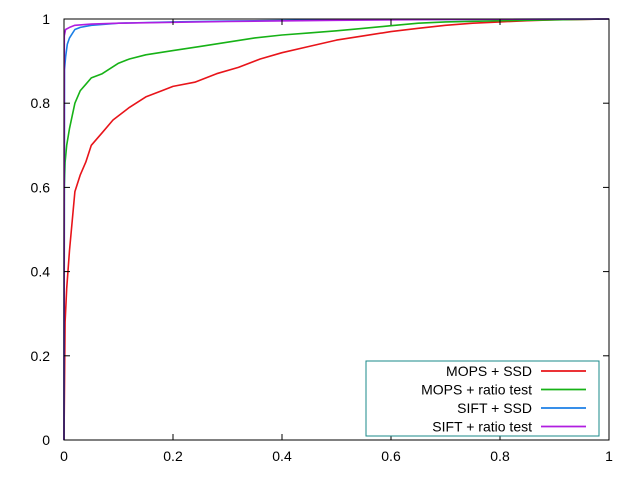 The image size is (640, 480). I want to click on legend-box, so click(482, 398).